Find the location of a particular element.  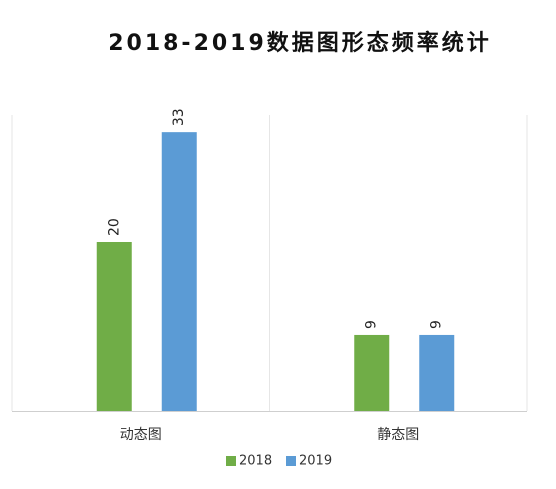

data-label-2019-0: 33 is located at coordinates (179, 117).